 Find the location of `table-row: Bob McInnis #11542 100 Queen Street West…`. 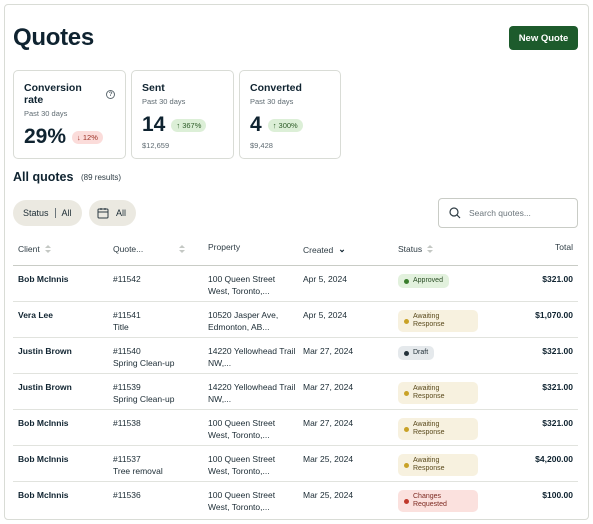

table-row: Bob McInnis #11542 100 Queen Street West… is located at coordinates (295, 284).